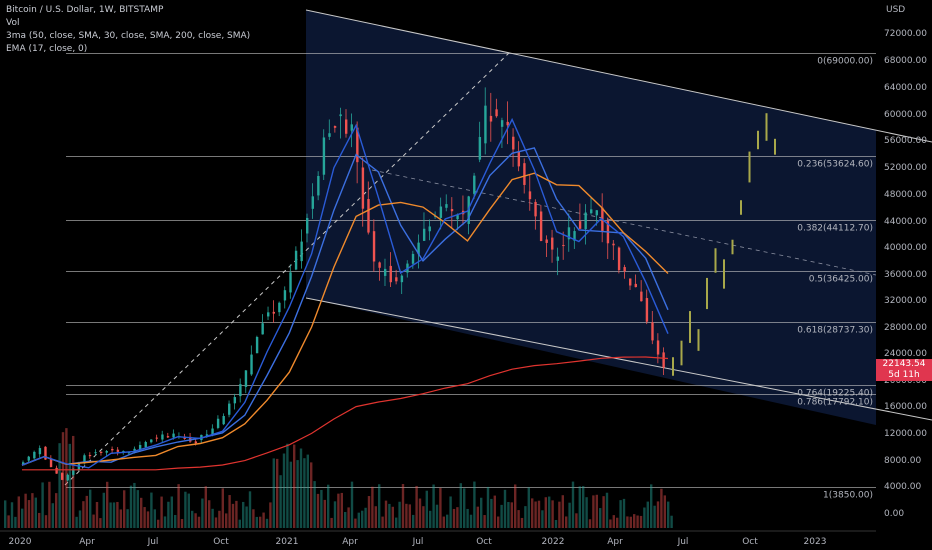 The image size is (932, 550). What do you see at coordinates (841, 280) in the screenshot?
I see `fib-label: 0.5(36425.00)` at bounding box center [841, 280].